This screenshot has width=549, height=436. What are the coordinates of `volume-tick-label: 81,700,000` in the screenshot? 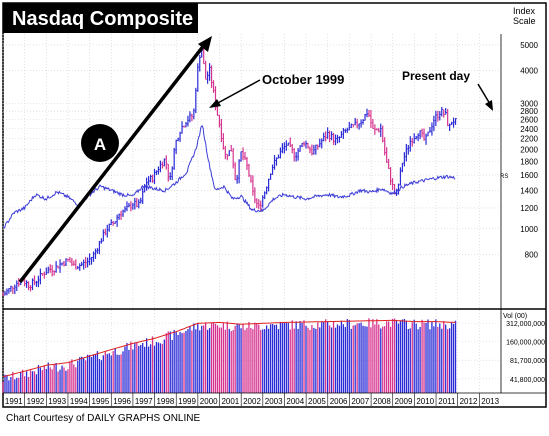 It's located at (527, 361).